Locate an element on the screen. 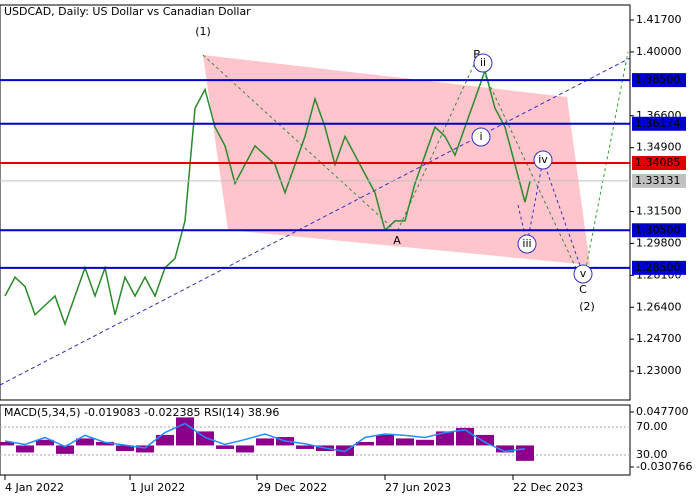 Image resolution: width=700 pixels, height=500 pixels. wave-label: (2) is located at coordinates (587, 306).